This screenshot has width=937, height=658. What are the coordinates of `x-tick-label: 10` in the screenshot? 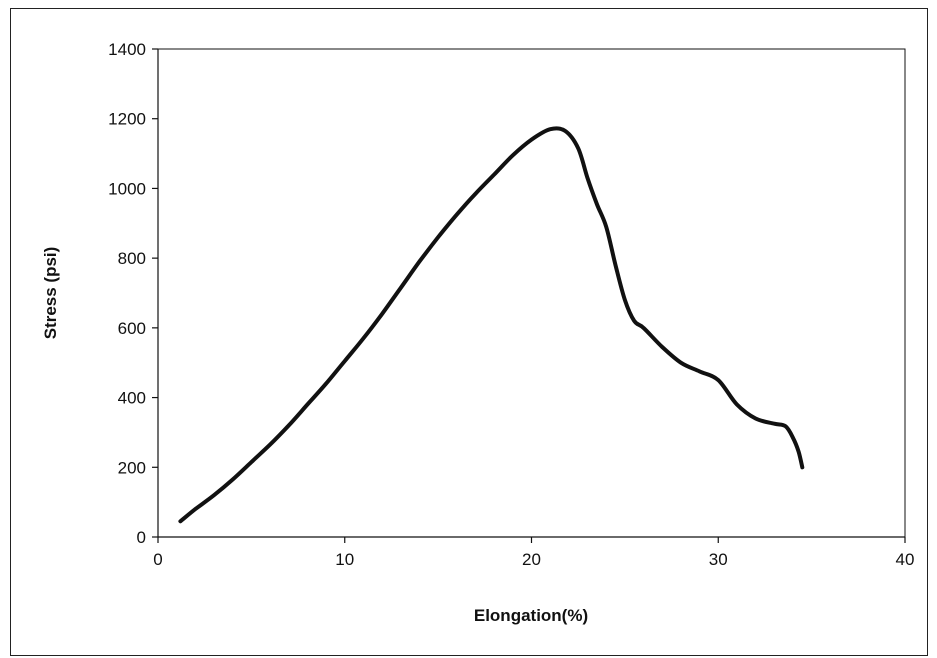 It's located at (344, 559).